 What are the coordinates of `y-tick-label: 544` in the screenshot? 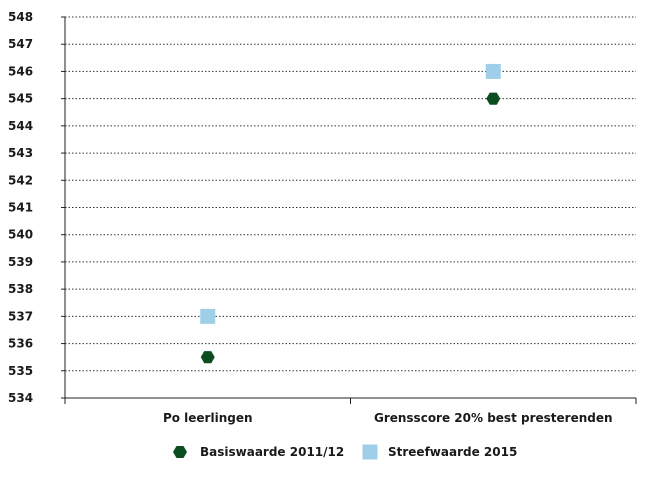 It's located at (20, 126).